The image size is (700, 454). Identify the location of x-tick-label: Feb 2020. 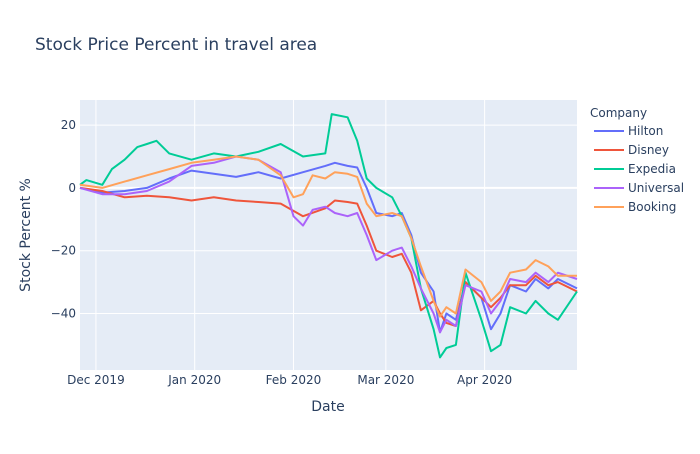
(294, 380).